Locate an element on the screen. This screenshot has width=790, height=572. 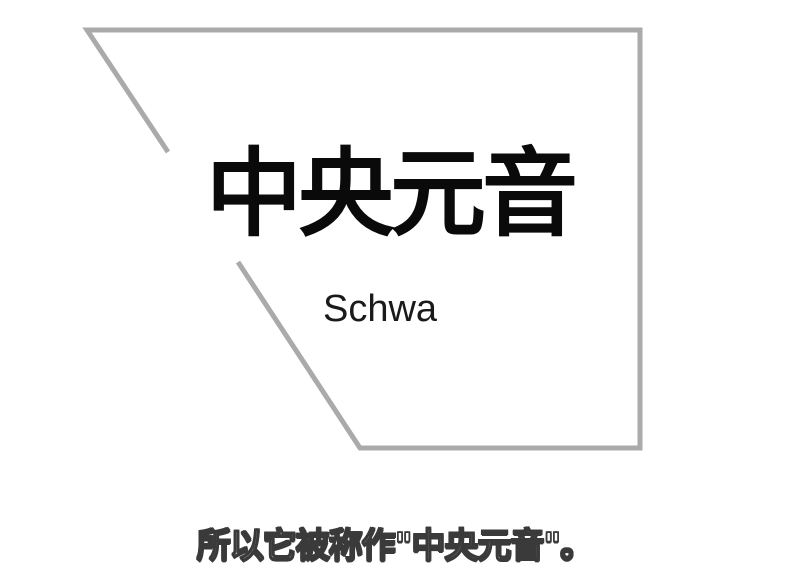
video-subtitle: 所以它被称作"中央元音"。 is located at coordinates (395, 546).